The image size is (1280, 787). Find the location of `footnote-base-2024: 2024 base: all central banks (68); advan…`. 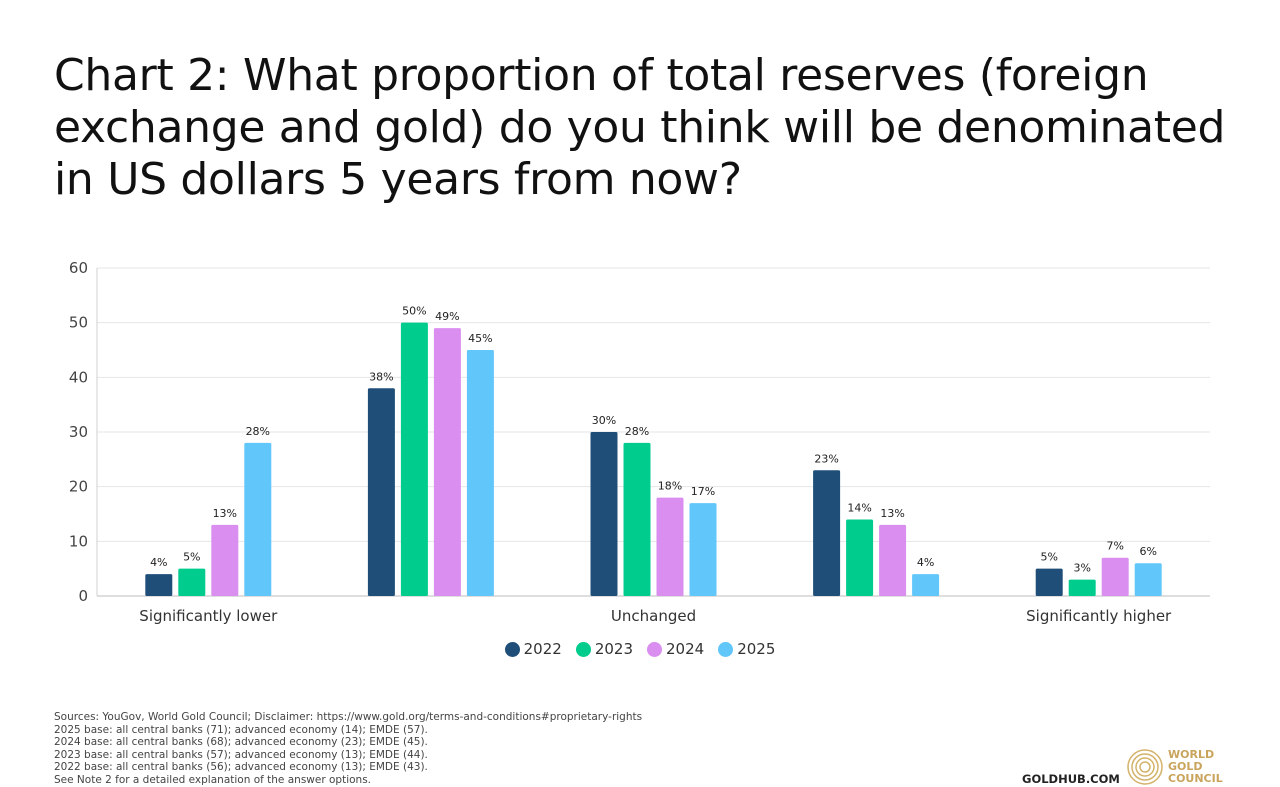

footnote-base-2024: 2024 base: all central banks (68); advan… is located at coordinates (241, 742).